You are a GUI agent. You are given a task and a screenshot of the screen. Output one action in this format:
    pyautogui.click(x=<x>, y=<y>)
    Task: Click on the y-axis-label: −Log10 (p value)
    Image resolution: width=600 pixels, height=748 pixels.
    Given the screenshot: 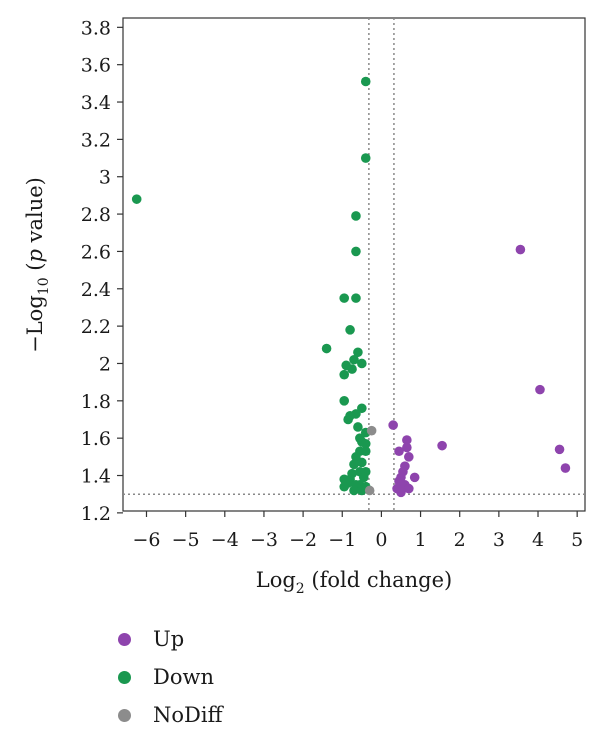 What is the action you would take?
    pyautogui.click(x=37, y=265)
    